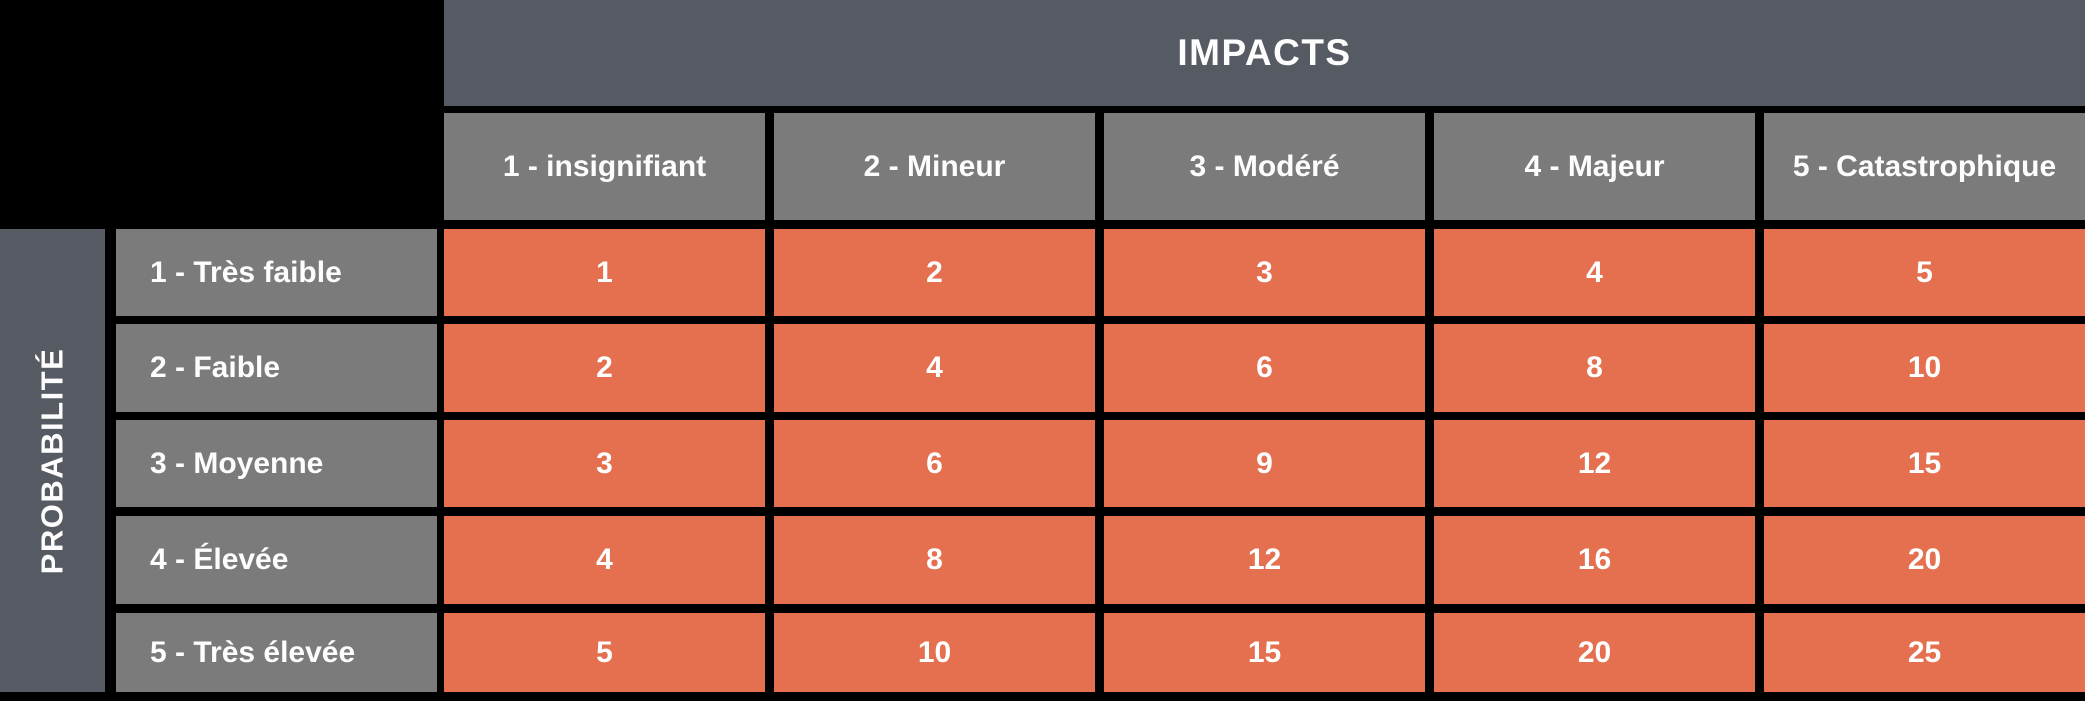 Image resolution: width=2085 pixels, height=701 pixels. Describe the element at coordinates (604, 166) in the screenshot. I see `impact-column-header-1: 1 - insignifiant` at that location.